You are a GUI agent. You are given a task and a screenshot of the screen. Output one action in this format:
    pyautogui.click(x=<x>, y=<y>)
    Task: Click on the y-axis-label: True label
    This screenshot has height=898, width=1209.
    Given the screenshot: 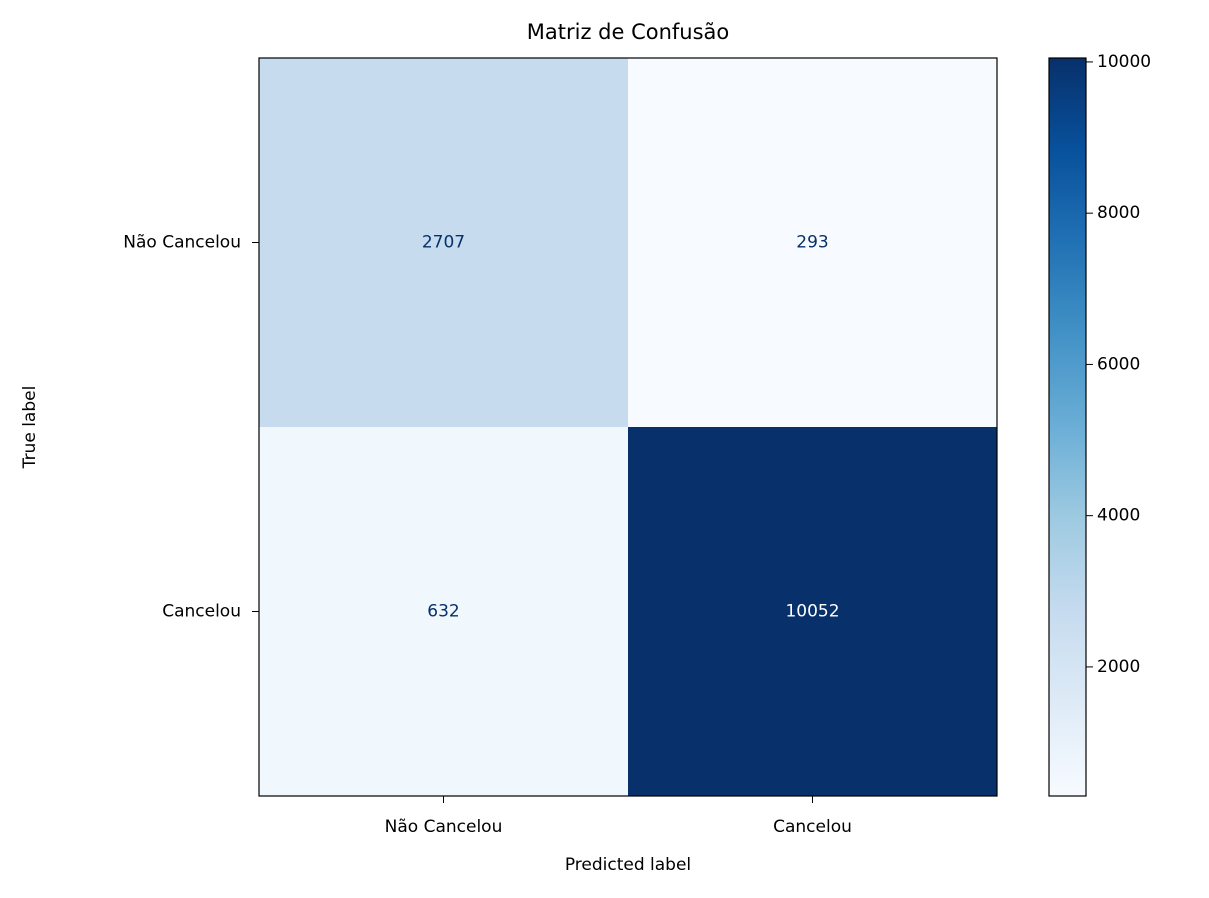 What is the action you would take?
    pyautogui.click(x=30, y=428)
    